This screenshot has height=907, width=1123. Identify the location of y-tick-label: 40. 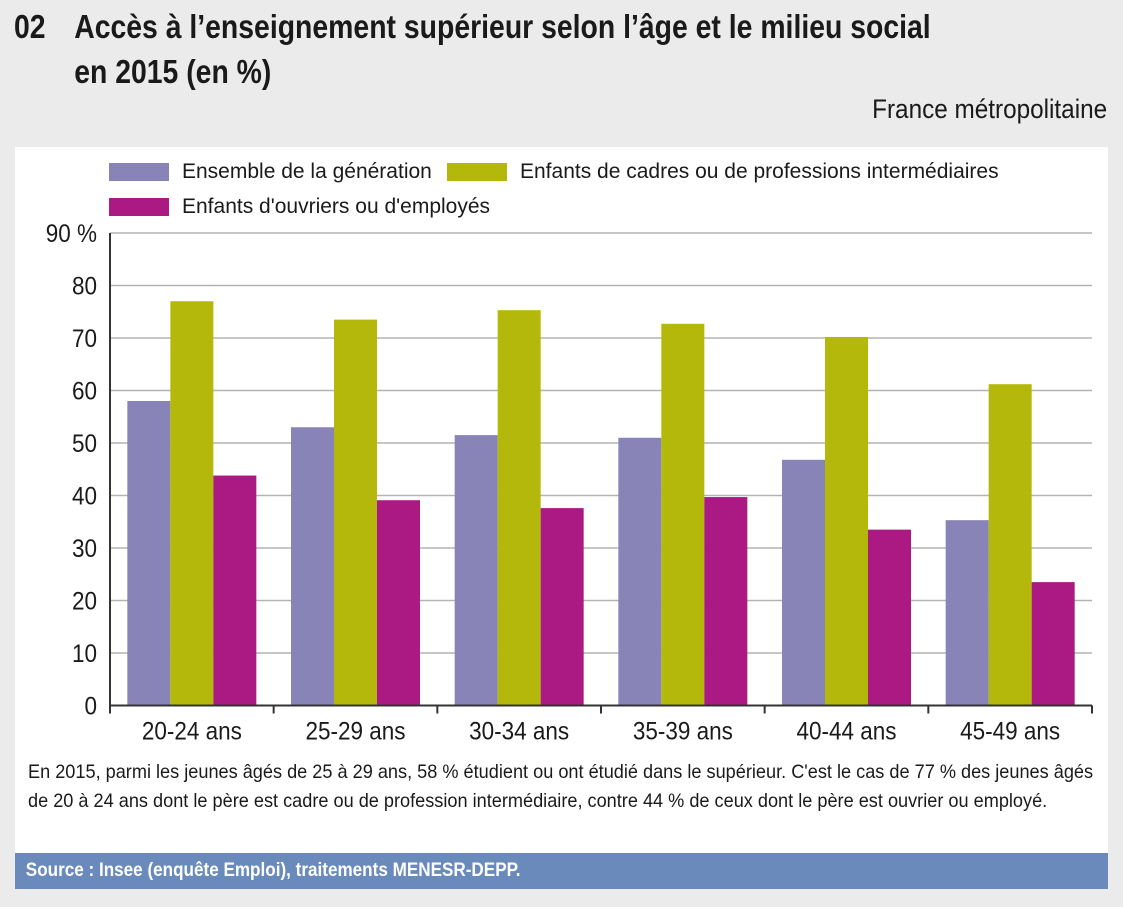
(84, 496).